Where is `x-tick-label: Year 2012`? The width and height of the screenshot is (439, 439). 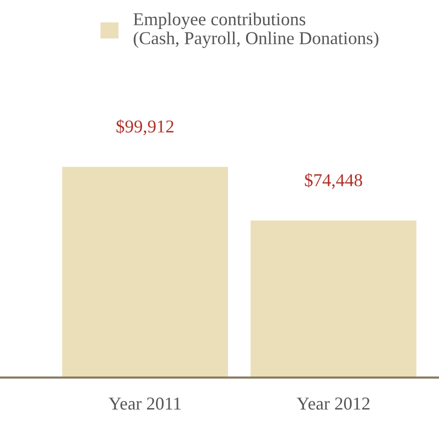 x-tick-label: Year 2012 is located at coordinates (333, 404).